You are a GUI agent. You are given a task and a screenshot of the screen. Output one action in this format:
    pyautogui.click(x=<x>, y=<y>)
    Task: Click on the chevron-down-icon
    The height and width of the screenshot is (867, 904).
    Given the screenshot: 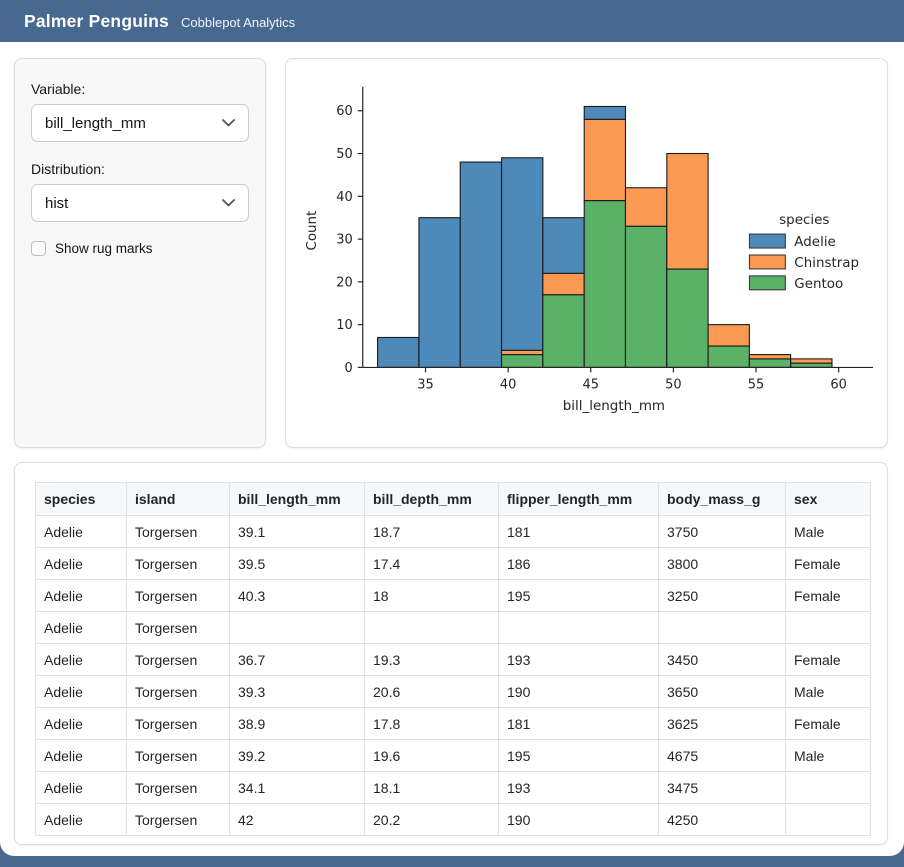 What is the action you would take?
    pyautogui.click(x=228, y=123)
    